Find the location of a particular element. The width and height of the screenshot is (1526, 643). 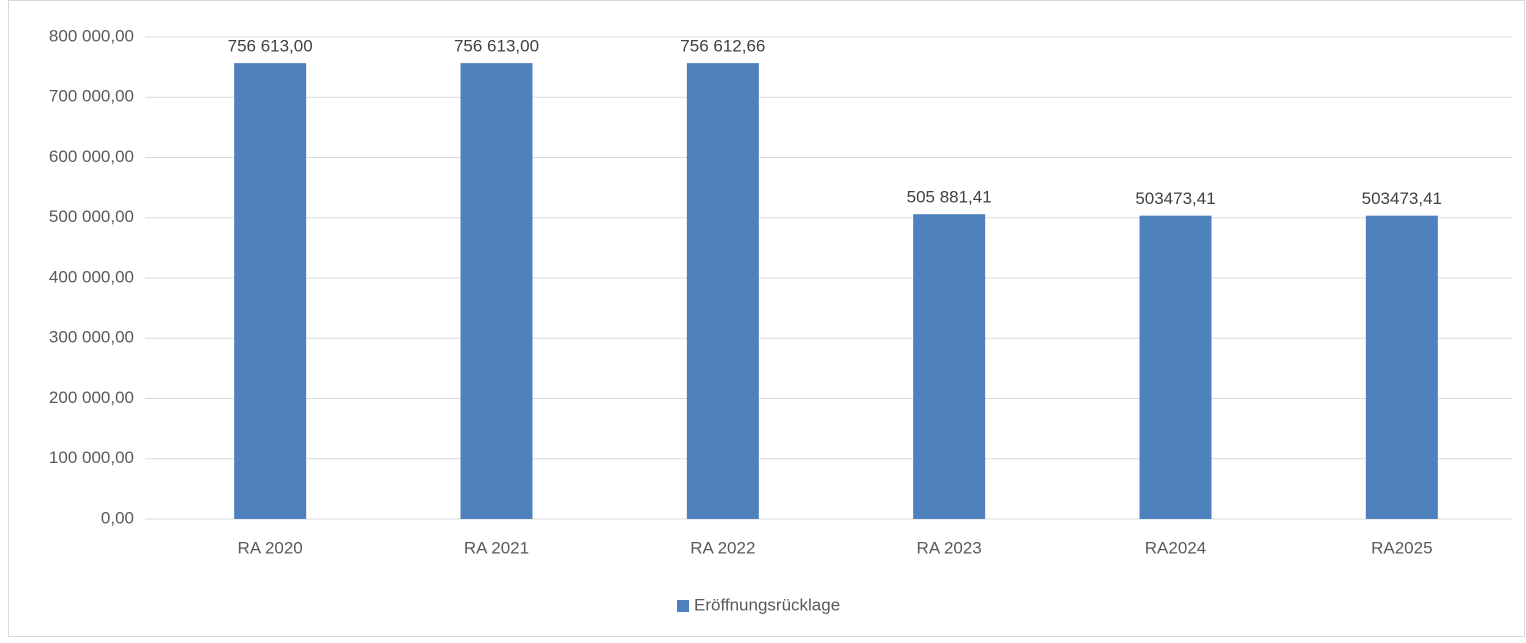

data-label: 756 612,66 is located at coordinates (722, 46).